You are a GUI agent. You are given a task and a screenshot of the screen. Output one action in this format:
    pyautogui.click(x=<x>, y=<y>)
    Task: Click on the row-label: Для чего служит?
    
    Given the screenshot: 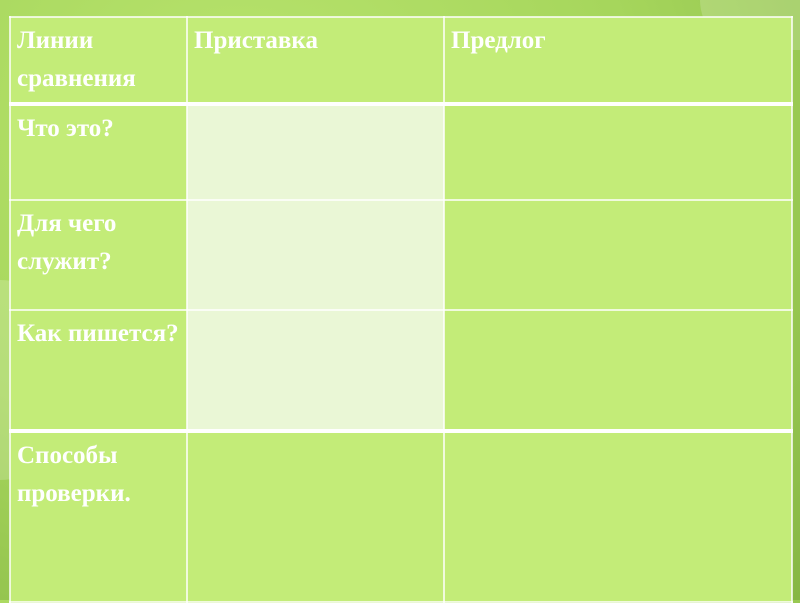 What is the action you would take?
    pyautogui.click(x=98, y=255)
    